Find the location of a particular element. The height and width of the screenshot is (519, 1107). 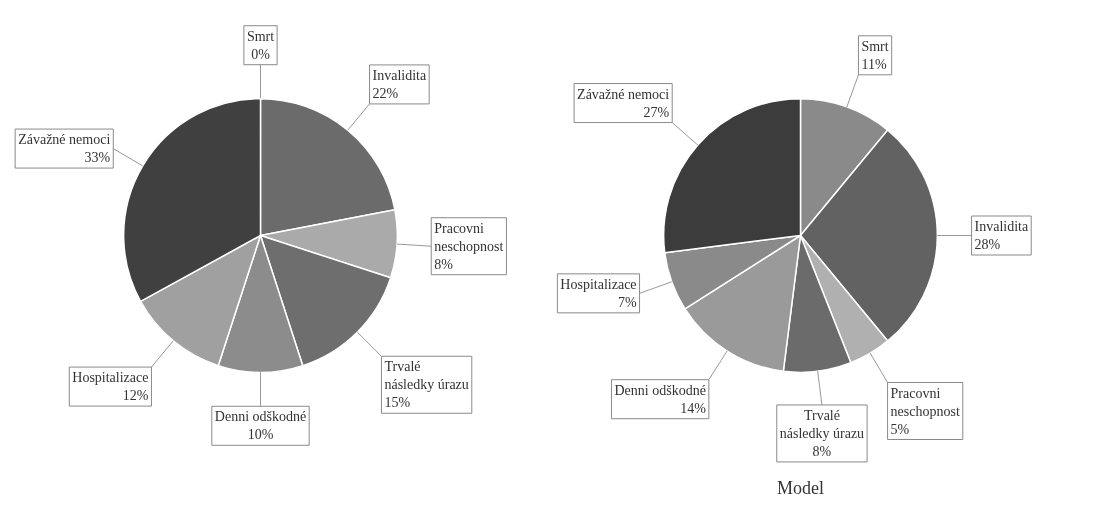

data-label: 14% is located at coordinates (693, 408).